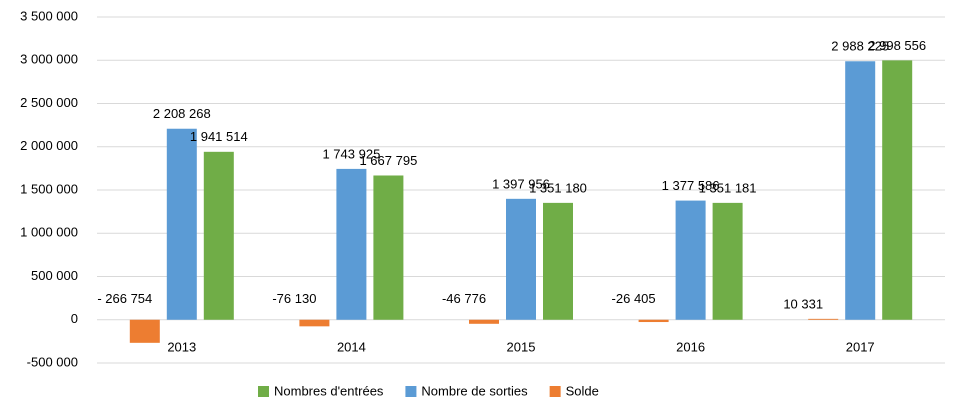 The height and width of the screenshot is (403, 959). Describe the element at coordinates (181, 346) in the screenshot. I see `x-tick-label: 2013` at that location.